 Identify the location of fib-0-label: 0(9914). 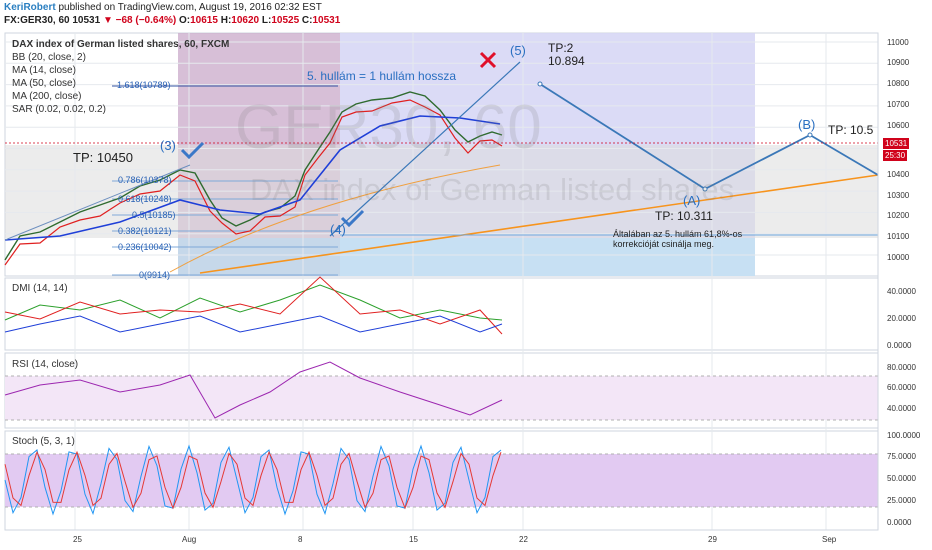
(155, 275).